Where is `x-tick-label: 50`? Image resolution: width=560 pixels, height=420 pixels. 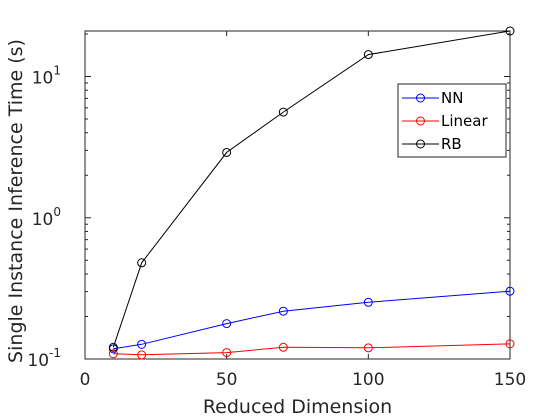 x-tick-label: 50 is located at coordinates (227, 380).